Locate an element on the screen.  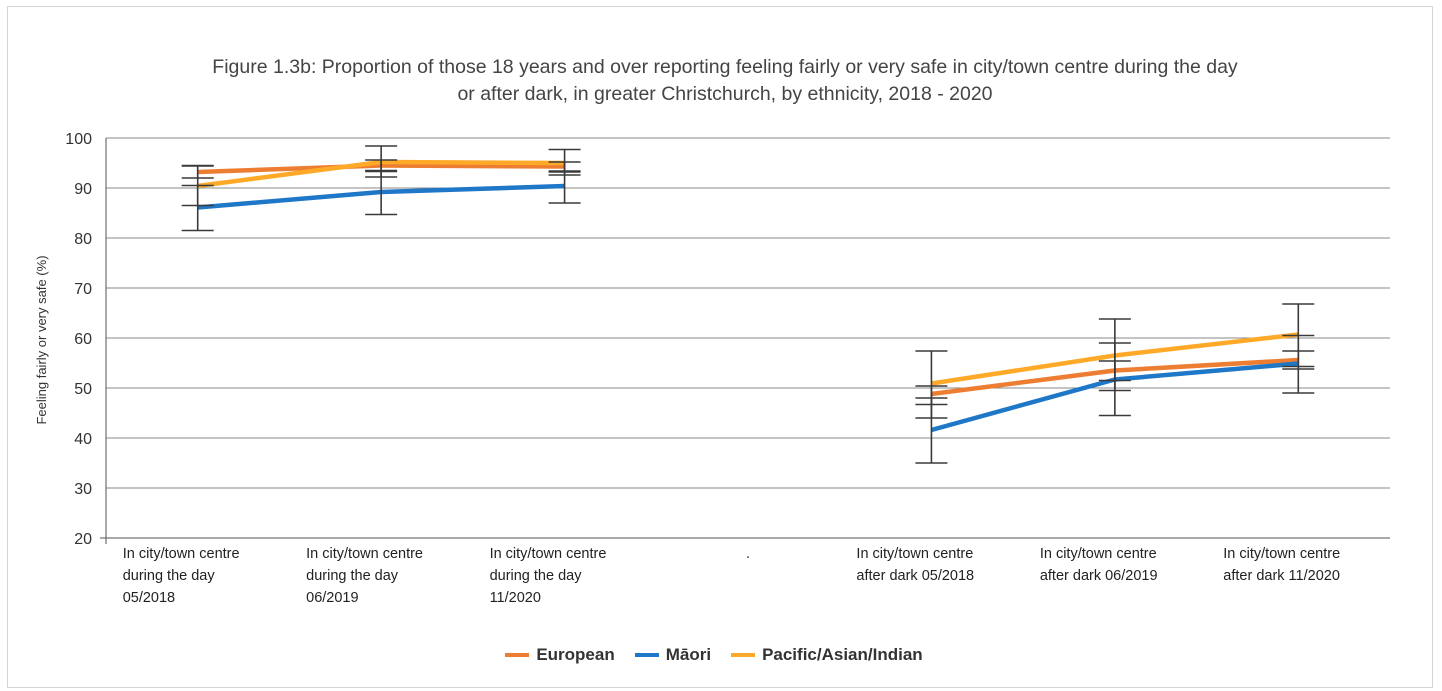
y-tick-label: 40 is located at coordinates (83, 439).